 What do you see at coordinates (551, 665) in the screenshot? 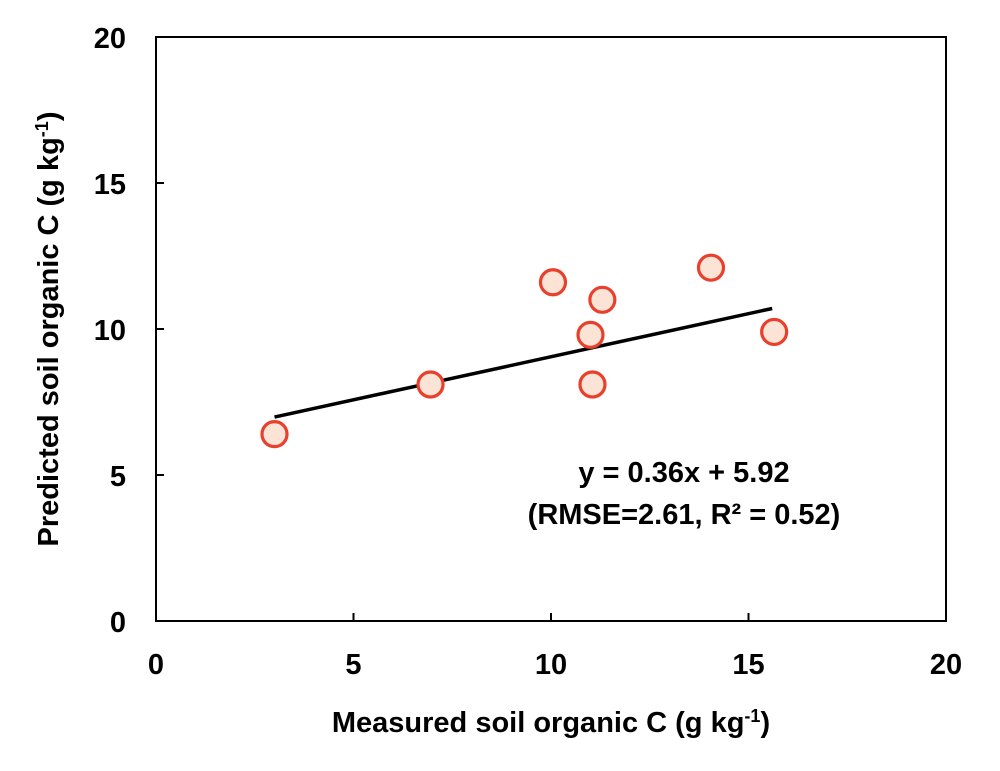
I see `x-tick-label: 10` at bounding box center [551, 665].